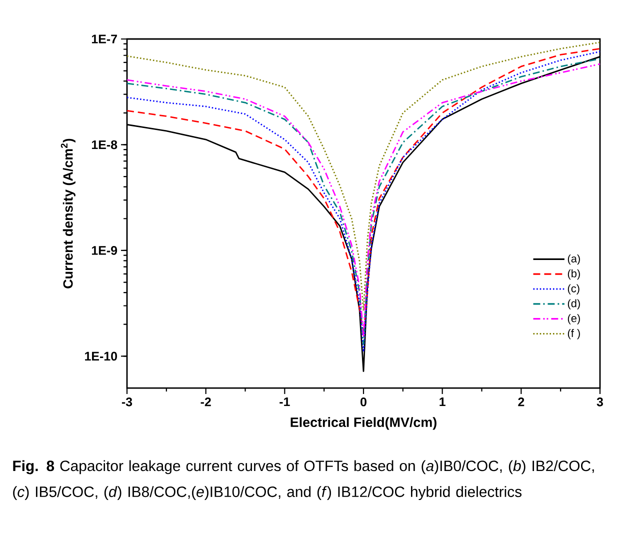 This screenshot has height=548, width=629. I want to click on x-axis-title: Electrical Field(MV/cm), so click(363, 423).